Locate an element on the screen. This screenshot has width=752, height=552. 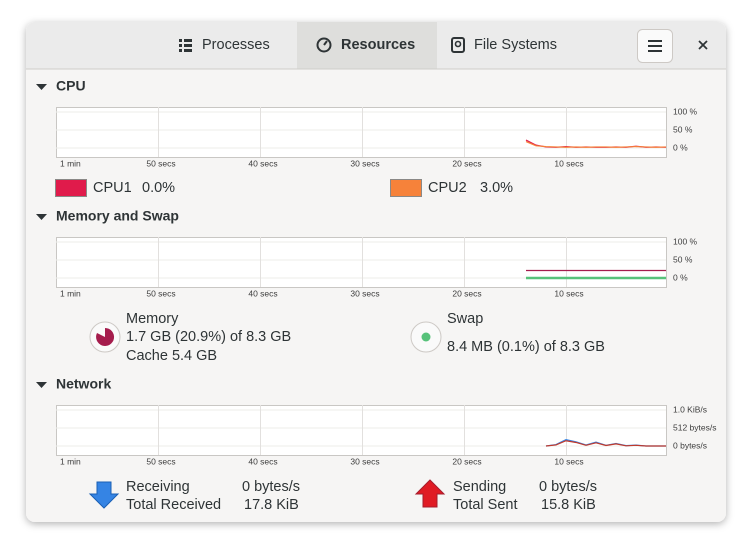
cpu-label: CPU1 is located at coordinates (112, 188).